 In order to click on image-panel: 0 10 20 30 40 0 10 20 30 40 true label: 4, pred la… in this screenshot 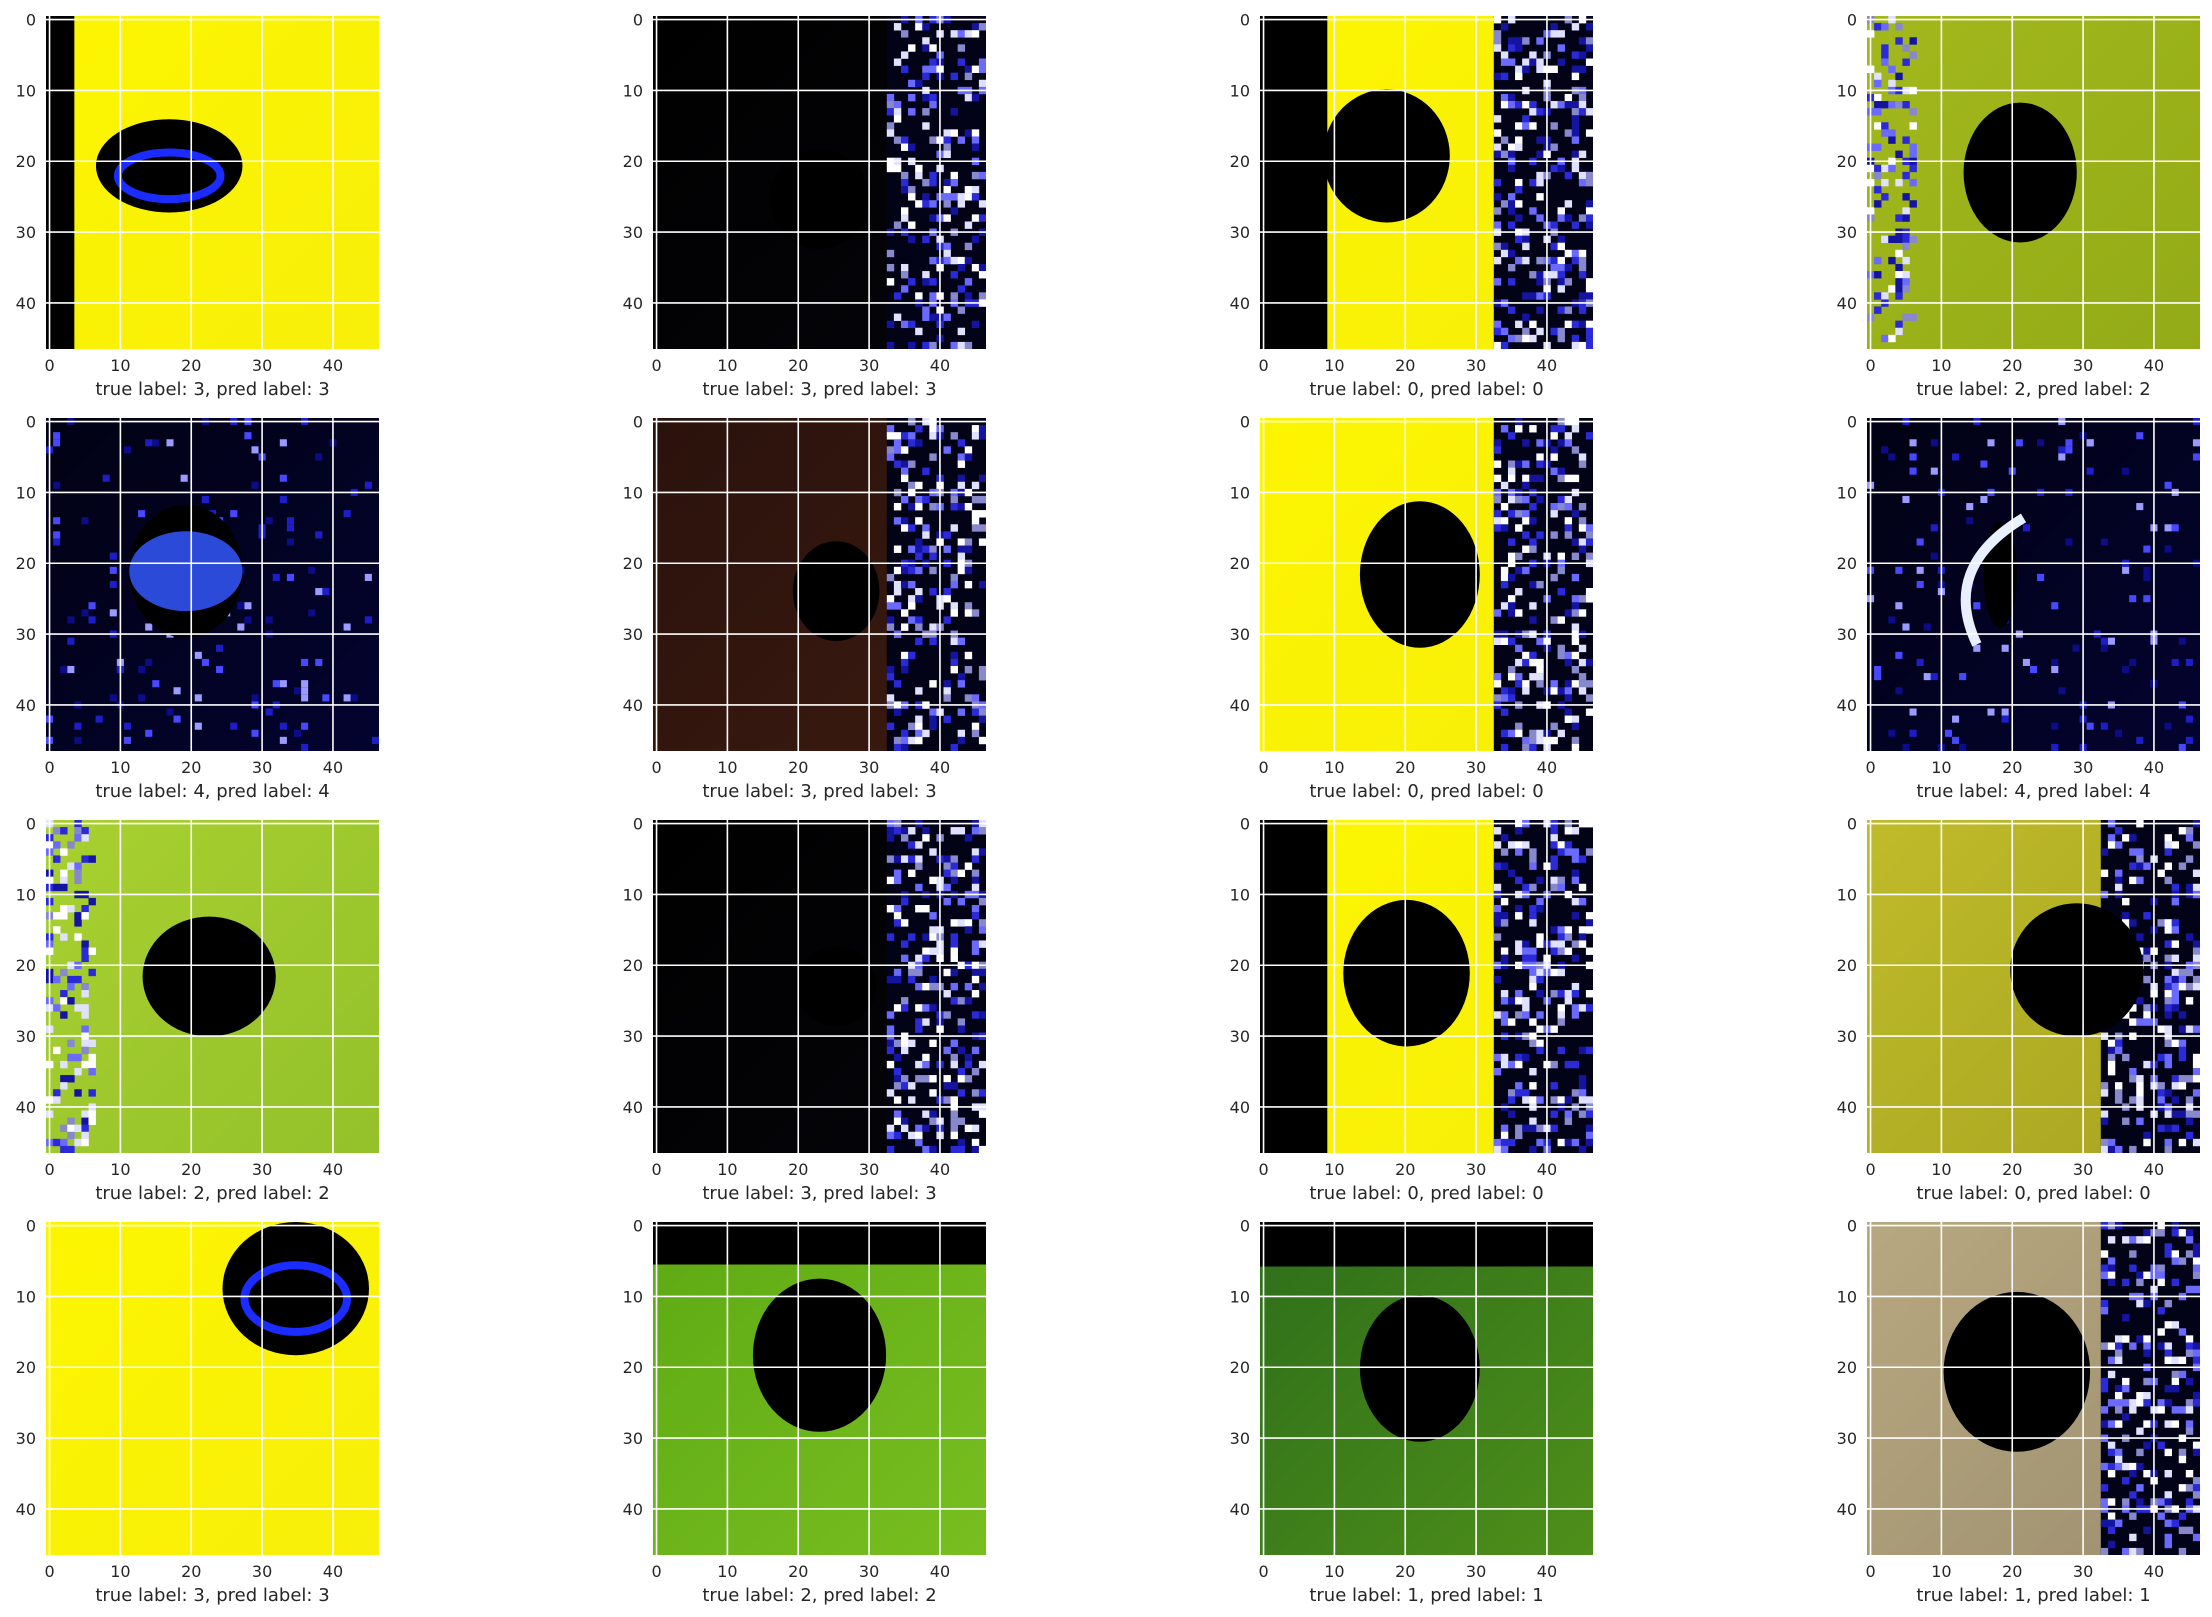, I will do `click(2018, 607)`.